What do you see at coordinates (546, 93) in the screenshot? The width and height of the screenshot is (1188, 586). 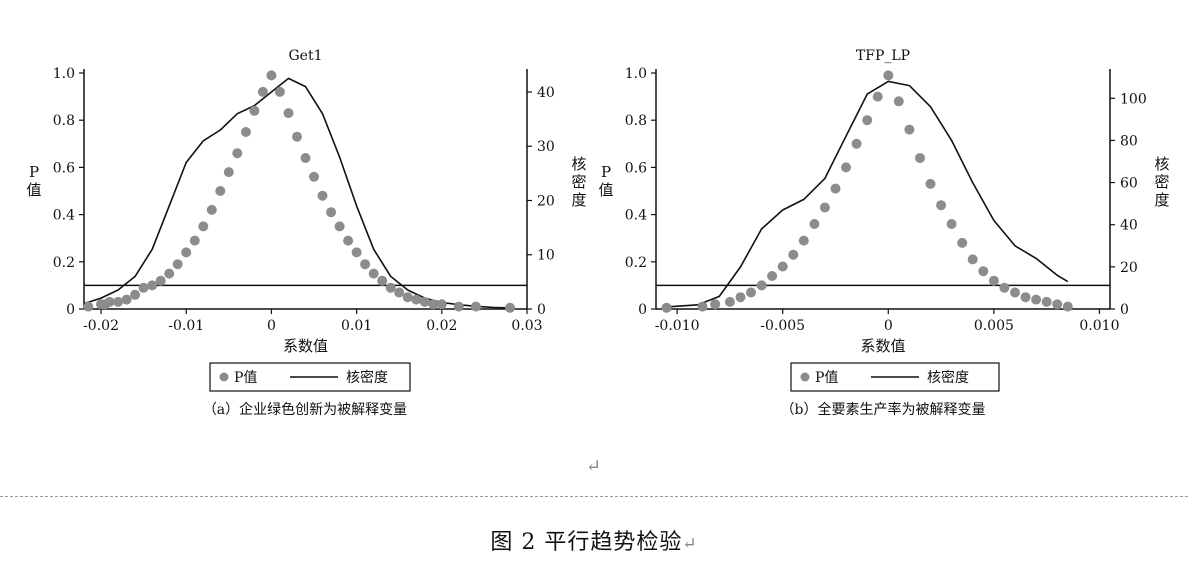 I see `right-tick-label: 40` at bounding box center [546, 93].